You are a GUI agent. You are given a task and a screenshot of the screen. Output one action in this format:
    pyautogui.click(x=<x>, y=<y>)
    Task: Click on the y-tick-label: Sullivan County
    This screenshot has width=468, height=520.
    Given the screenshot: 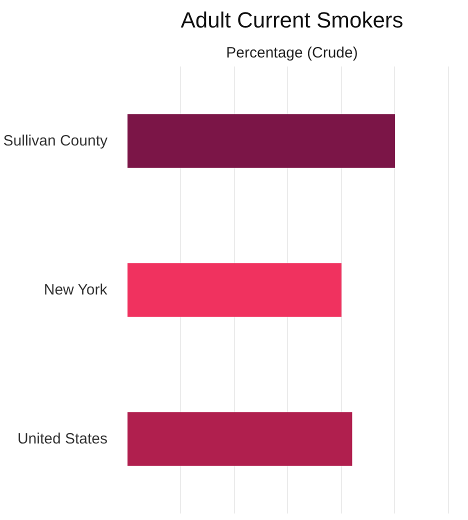 What is the action you would take?
    pyautogui.click(x=55, y=141)
    